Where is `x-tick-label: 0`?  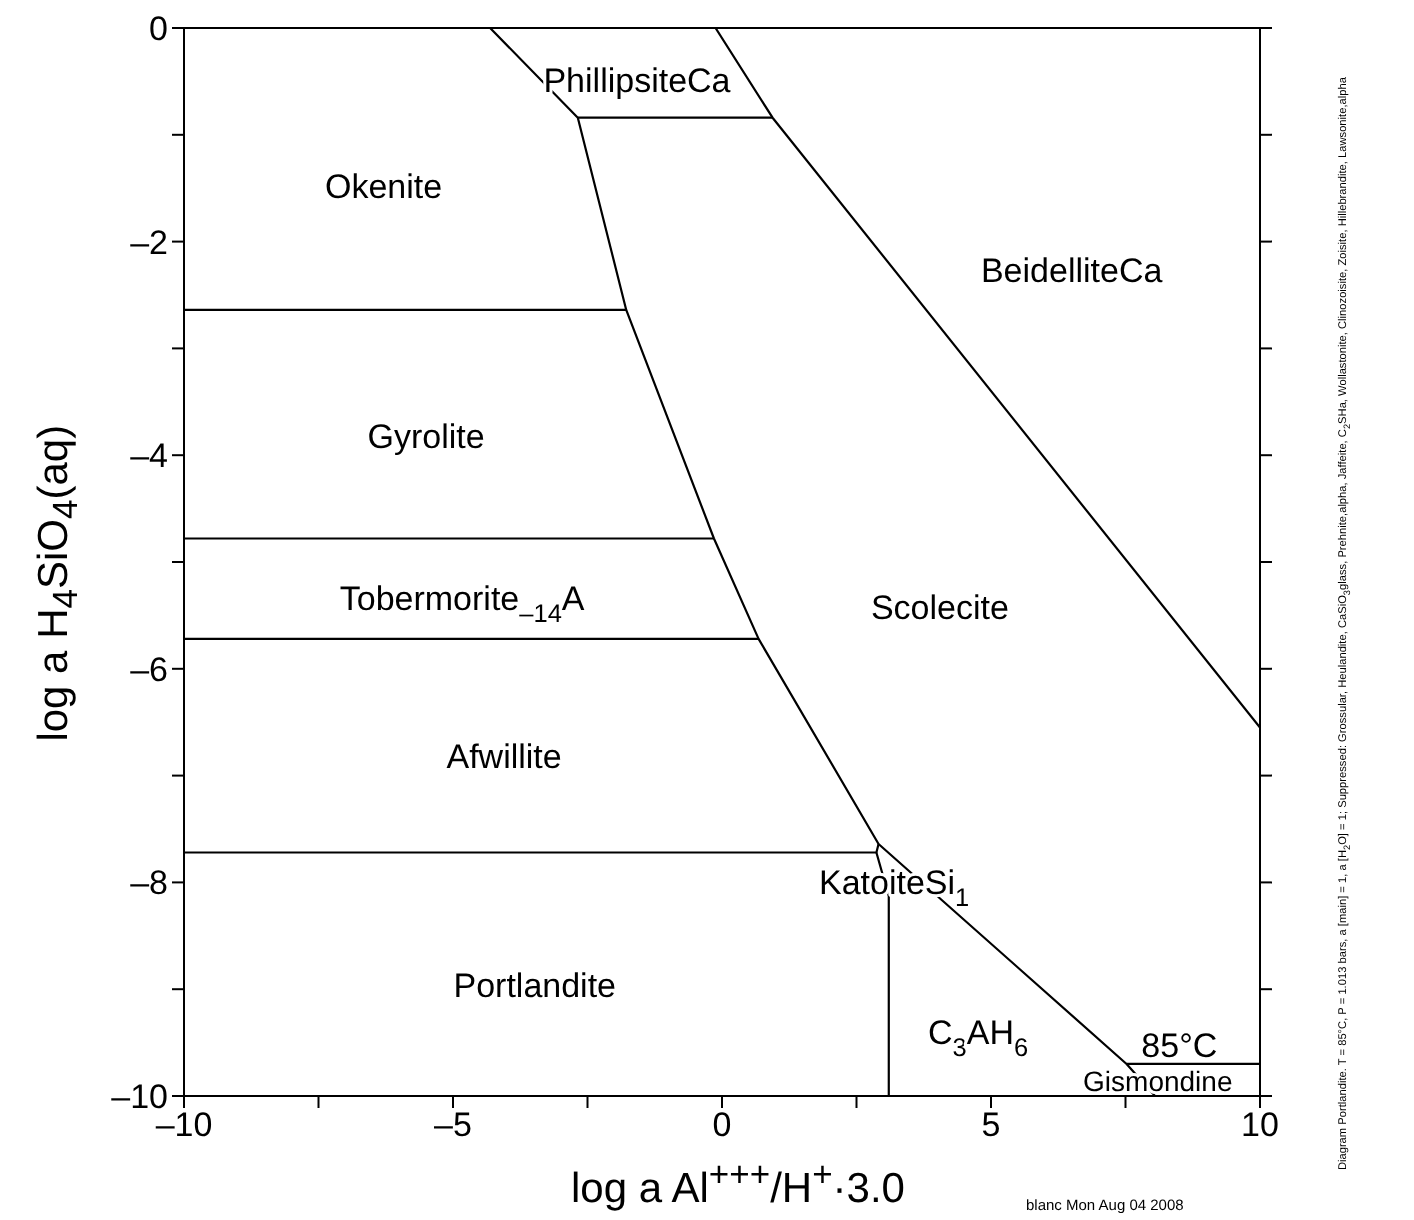 x-tick-label: 0 is located at coordinates (722, 1125).